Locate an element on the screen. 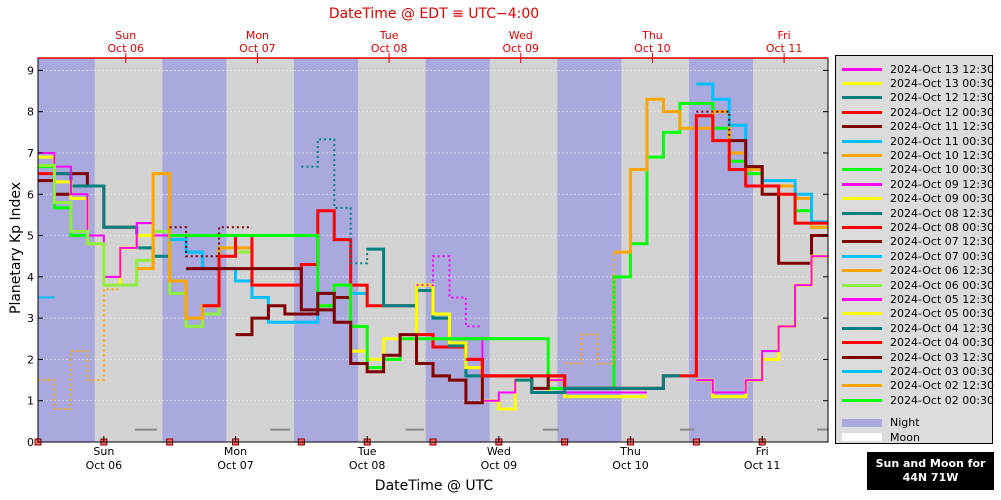  legend-label: 2024-Oct 05 12:30 is located at coordinates (942, 299).